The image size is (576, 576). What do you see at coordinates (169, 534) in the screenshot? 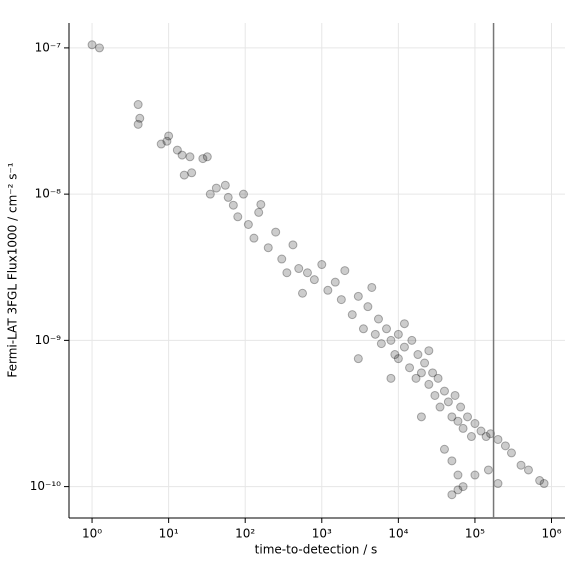
I see `x-tick-label: 10¹` at bounding box center [169, 534].